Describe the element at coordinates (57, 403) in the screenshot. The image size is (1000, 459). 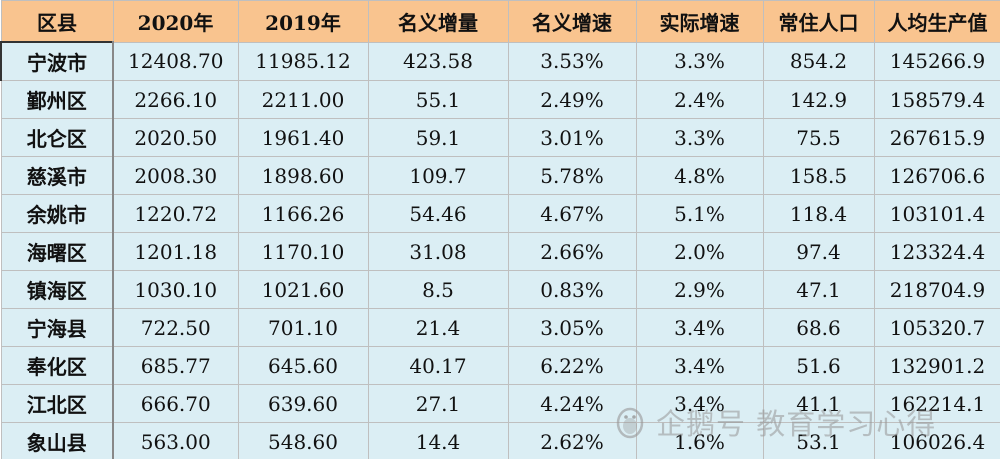
I see `cell-district: 江北区` at that location.